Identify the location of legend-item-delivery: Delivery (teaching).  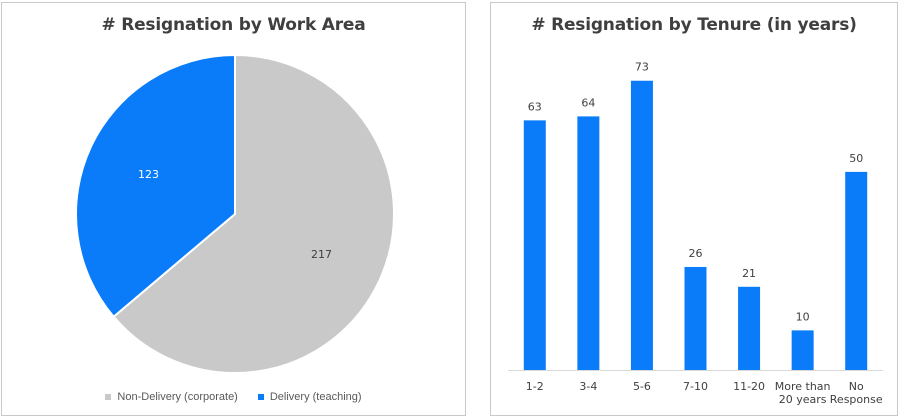
(309, 397).